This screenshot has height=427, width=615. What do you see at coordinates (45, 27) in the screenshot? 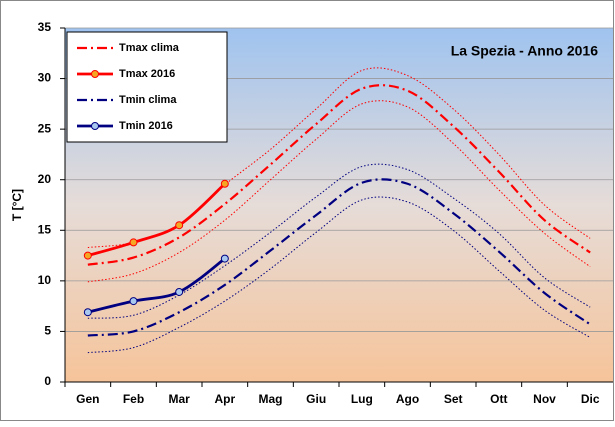
I see `y-tick-label: 35` at bounding box center [45, 27].